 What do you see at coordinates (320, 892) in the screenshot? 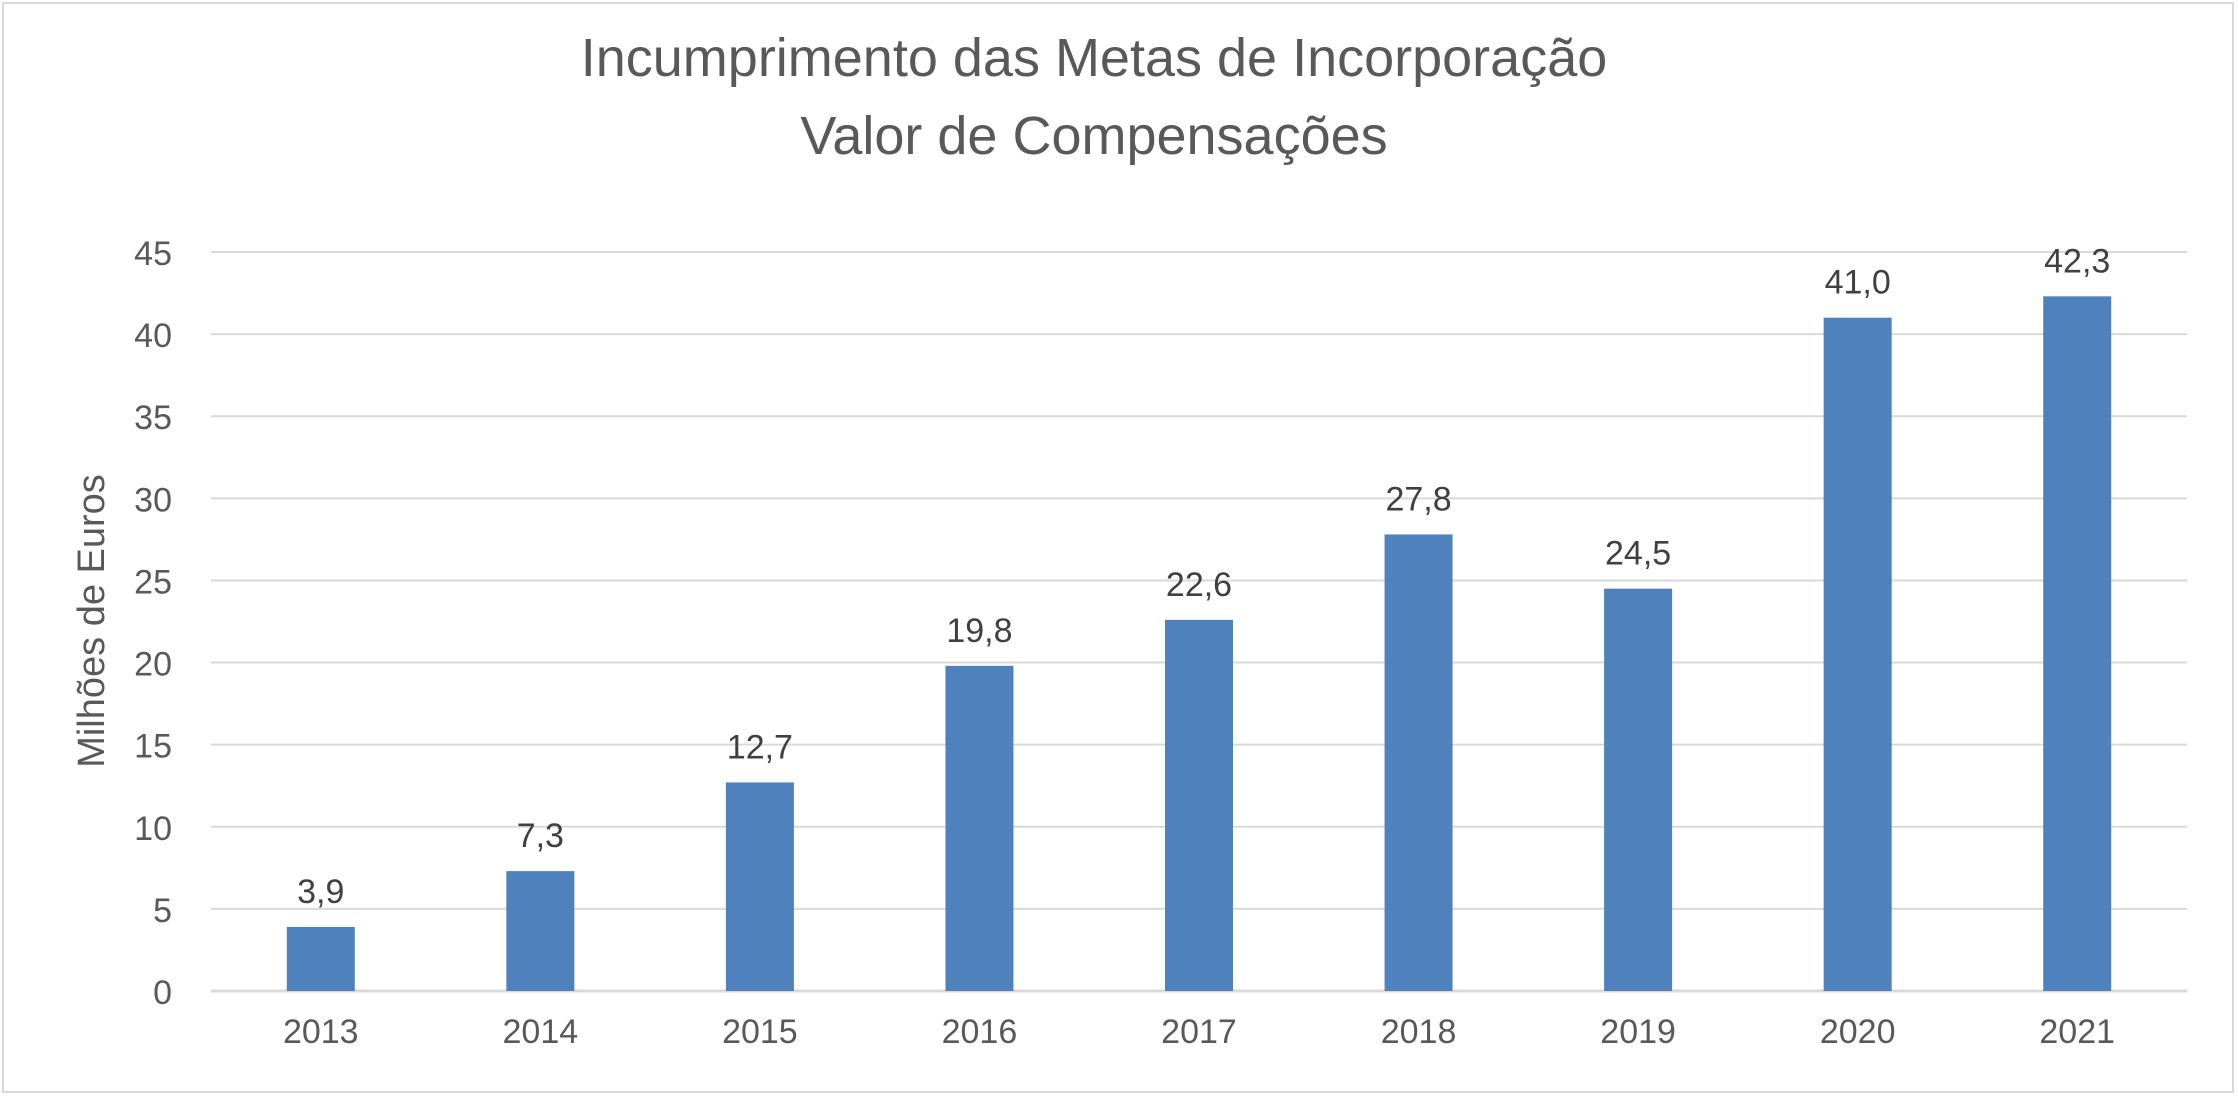
I see `data-label: 3,9` at bounding box center [320, 892].